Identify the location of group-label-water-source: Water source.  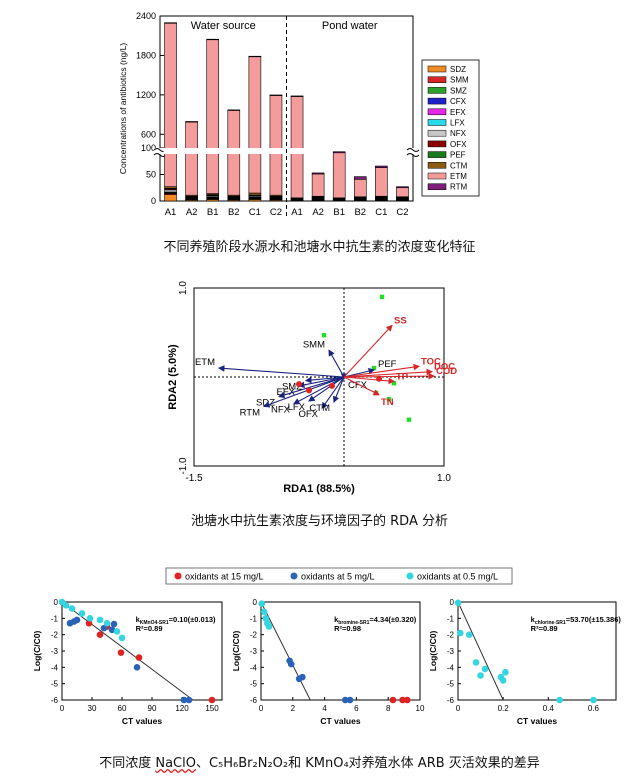
(223, 26).